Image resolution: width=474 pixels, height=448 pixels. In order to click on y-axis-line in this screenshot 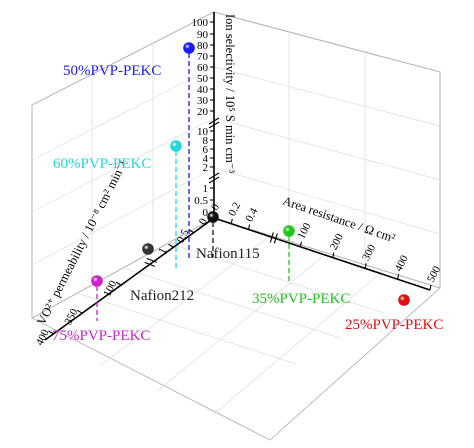, I will do `click(129, 279)`.